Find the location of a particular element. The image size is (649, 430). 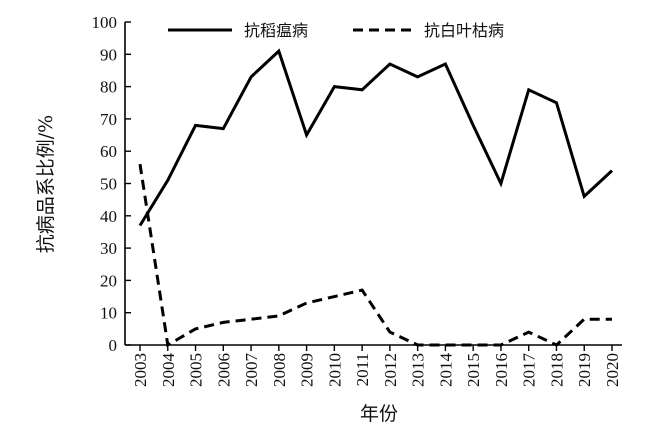

x-tick-label: 2012 is located at coordinates (390, 370).